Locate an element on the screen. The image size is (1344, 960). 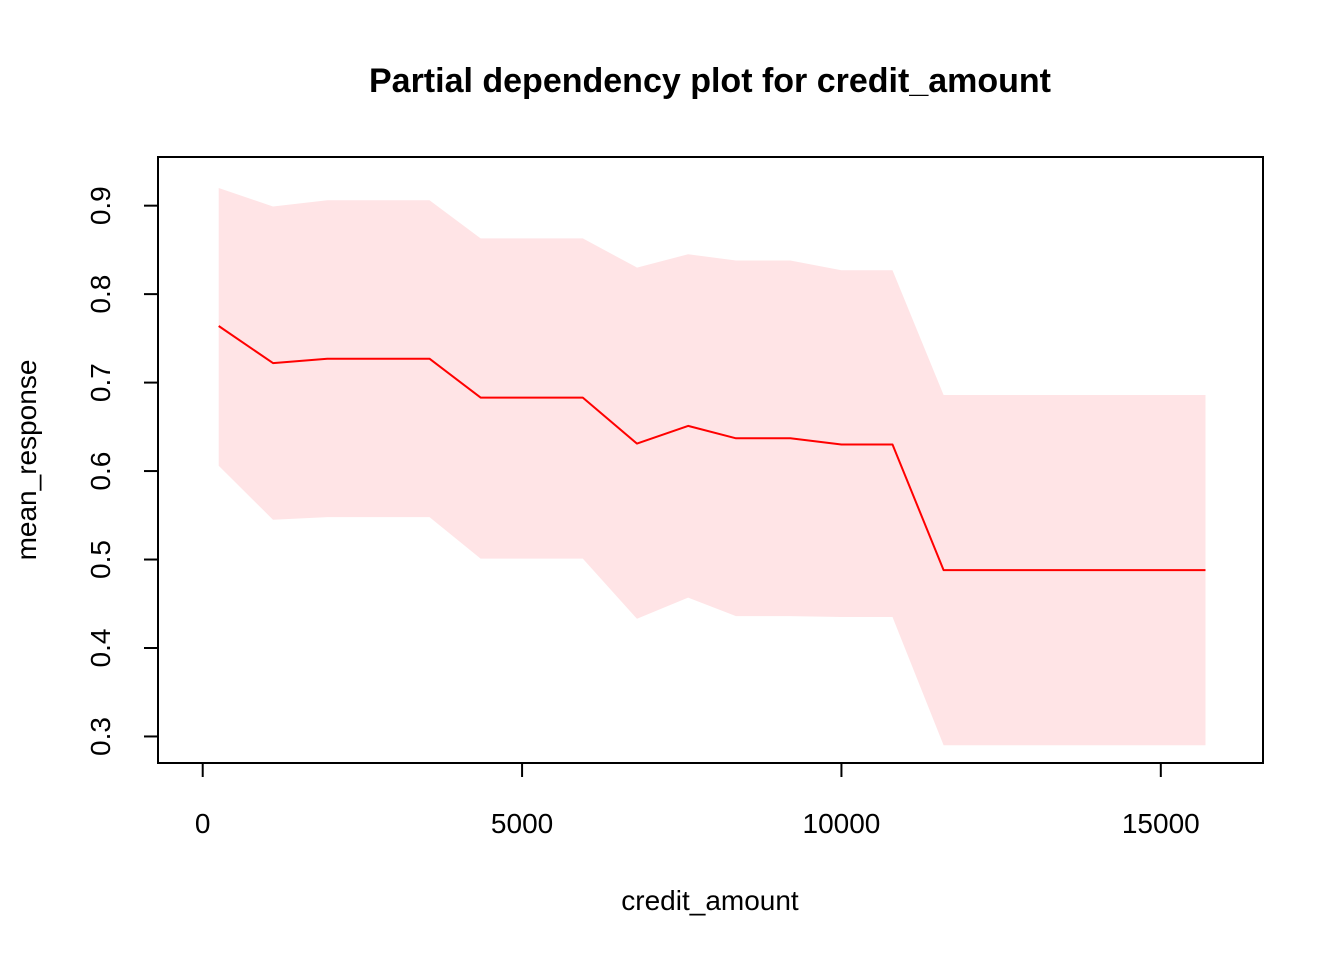
x-tick-label: 10000 is located at coordinates (842, 823).